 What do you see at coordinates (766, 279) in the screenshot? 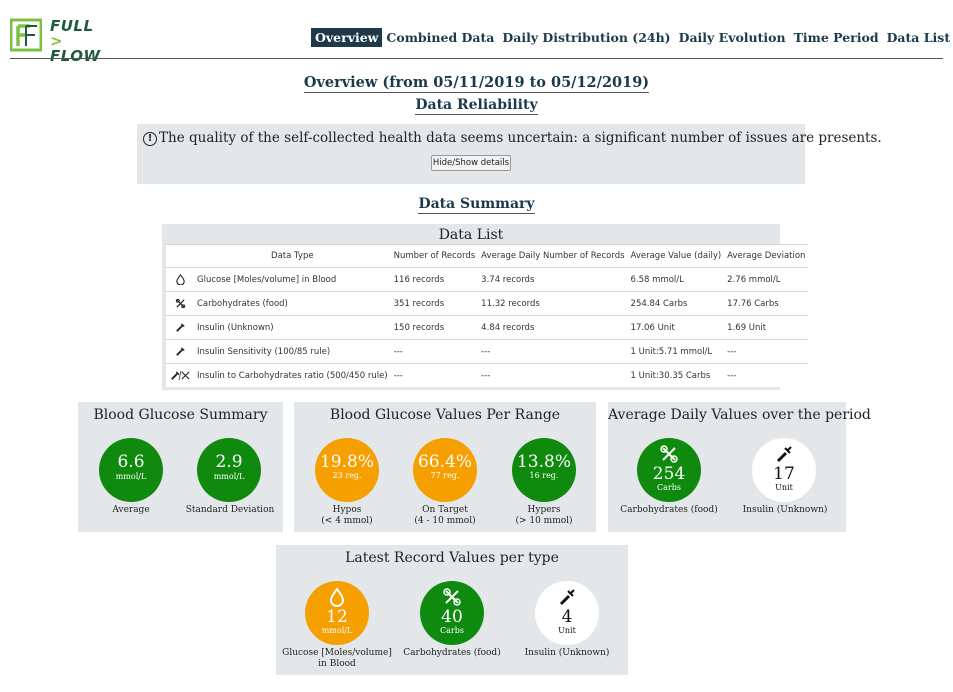
I see `cell-dev: 2.76 mmol/L` at bounding box center [766, 279].